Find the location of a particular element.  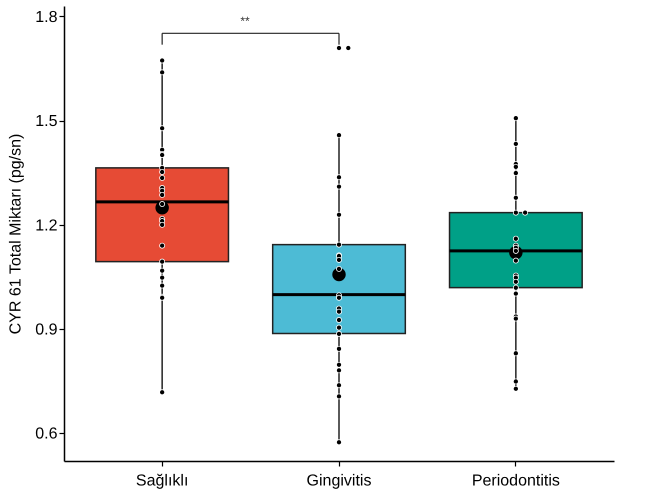

y-tick-label: 1.2 is located at coordinates (46, 225).